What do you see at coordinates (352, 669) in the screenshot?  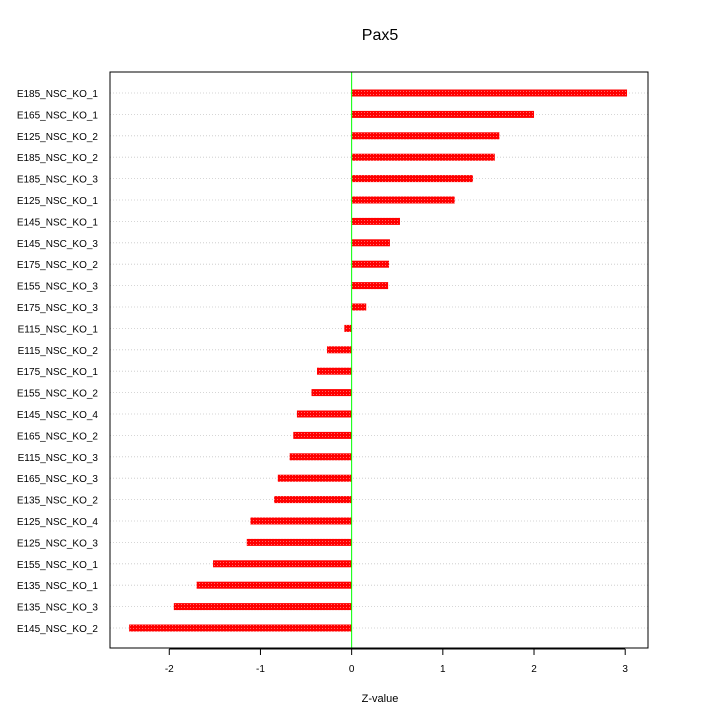 I see `x-tick-label: 0` at bounding box center [352, 669].